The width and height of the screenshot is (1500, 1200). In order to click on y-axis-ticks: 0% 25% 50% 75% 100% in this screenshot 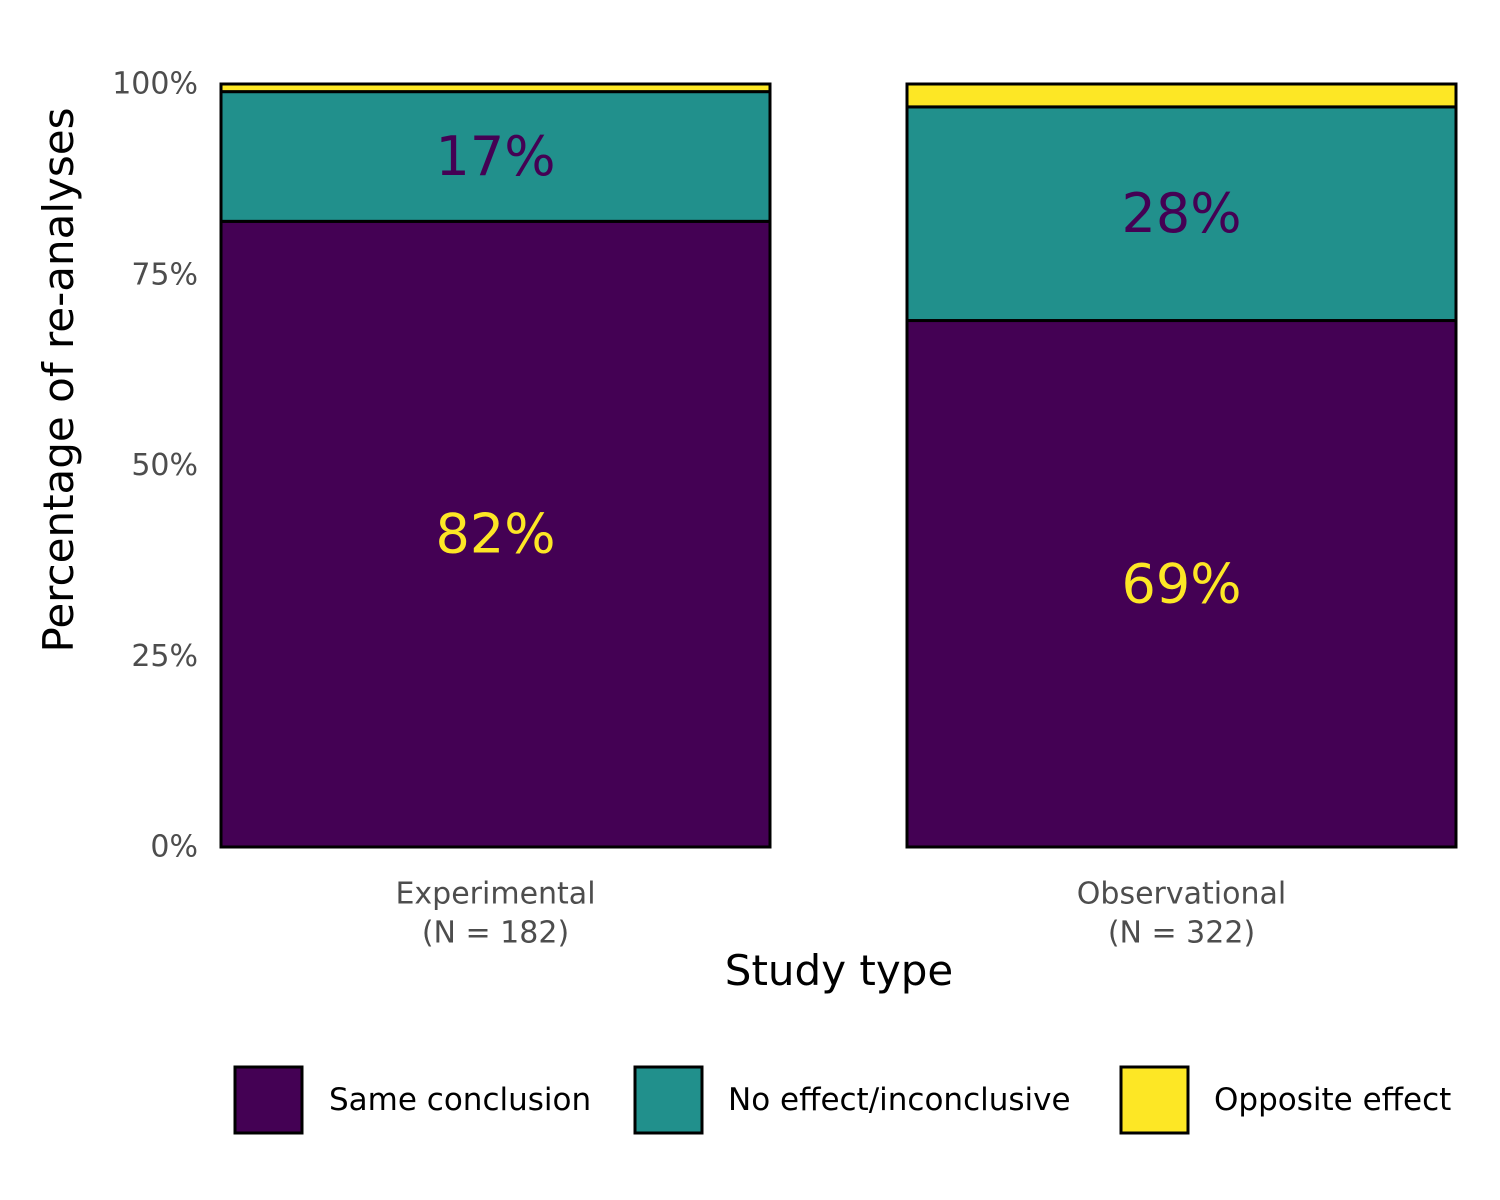, I will do `click(155, 466)`.